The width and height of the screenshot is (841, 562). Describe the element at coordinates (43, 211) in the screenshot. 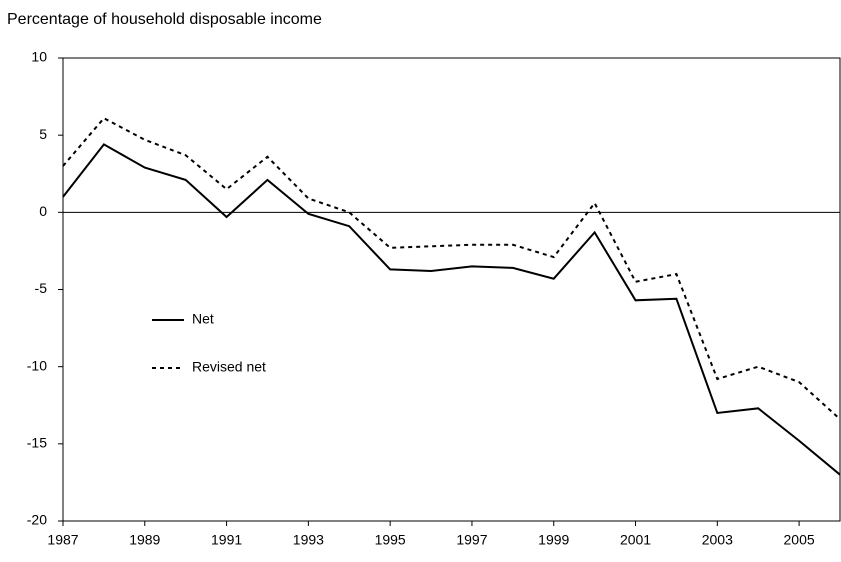

I see `y-tick-label: 0` at that location.